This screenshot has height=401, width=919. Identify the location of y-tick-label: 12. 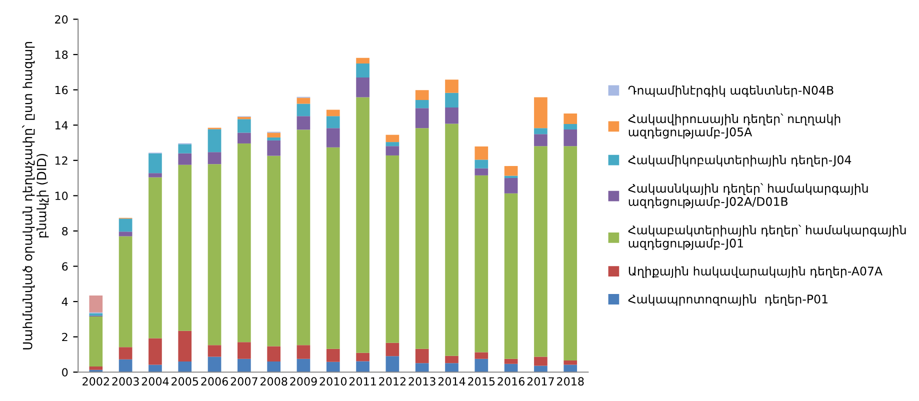
(61, 160).